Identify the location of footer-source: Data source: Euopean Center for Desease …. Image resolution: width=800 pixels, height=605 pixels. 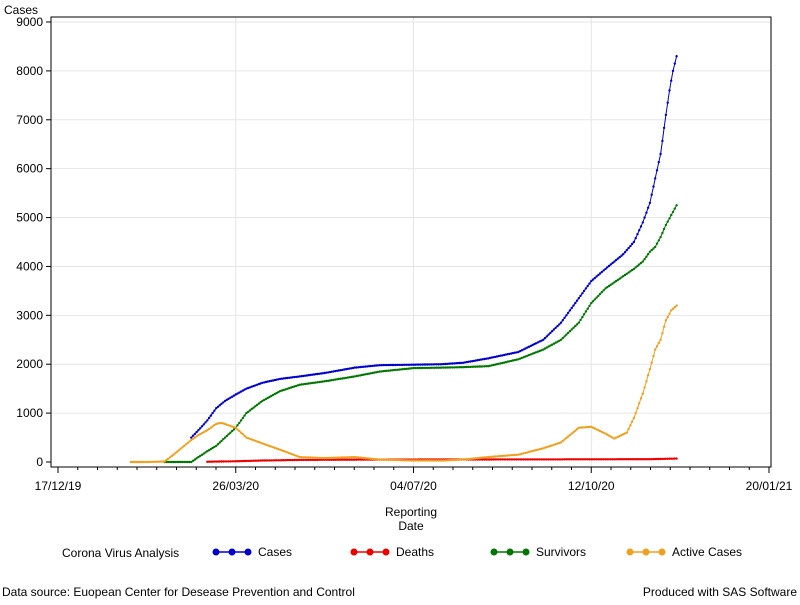
(178, 592).